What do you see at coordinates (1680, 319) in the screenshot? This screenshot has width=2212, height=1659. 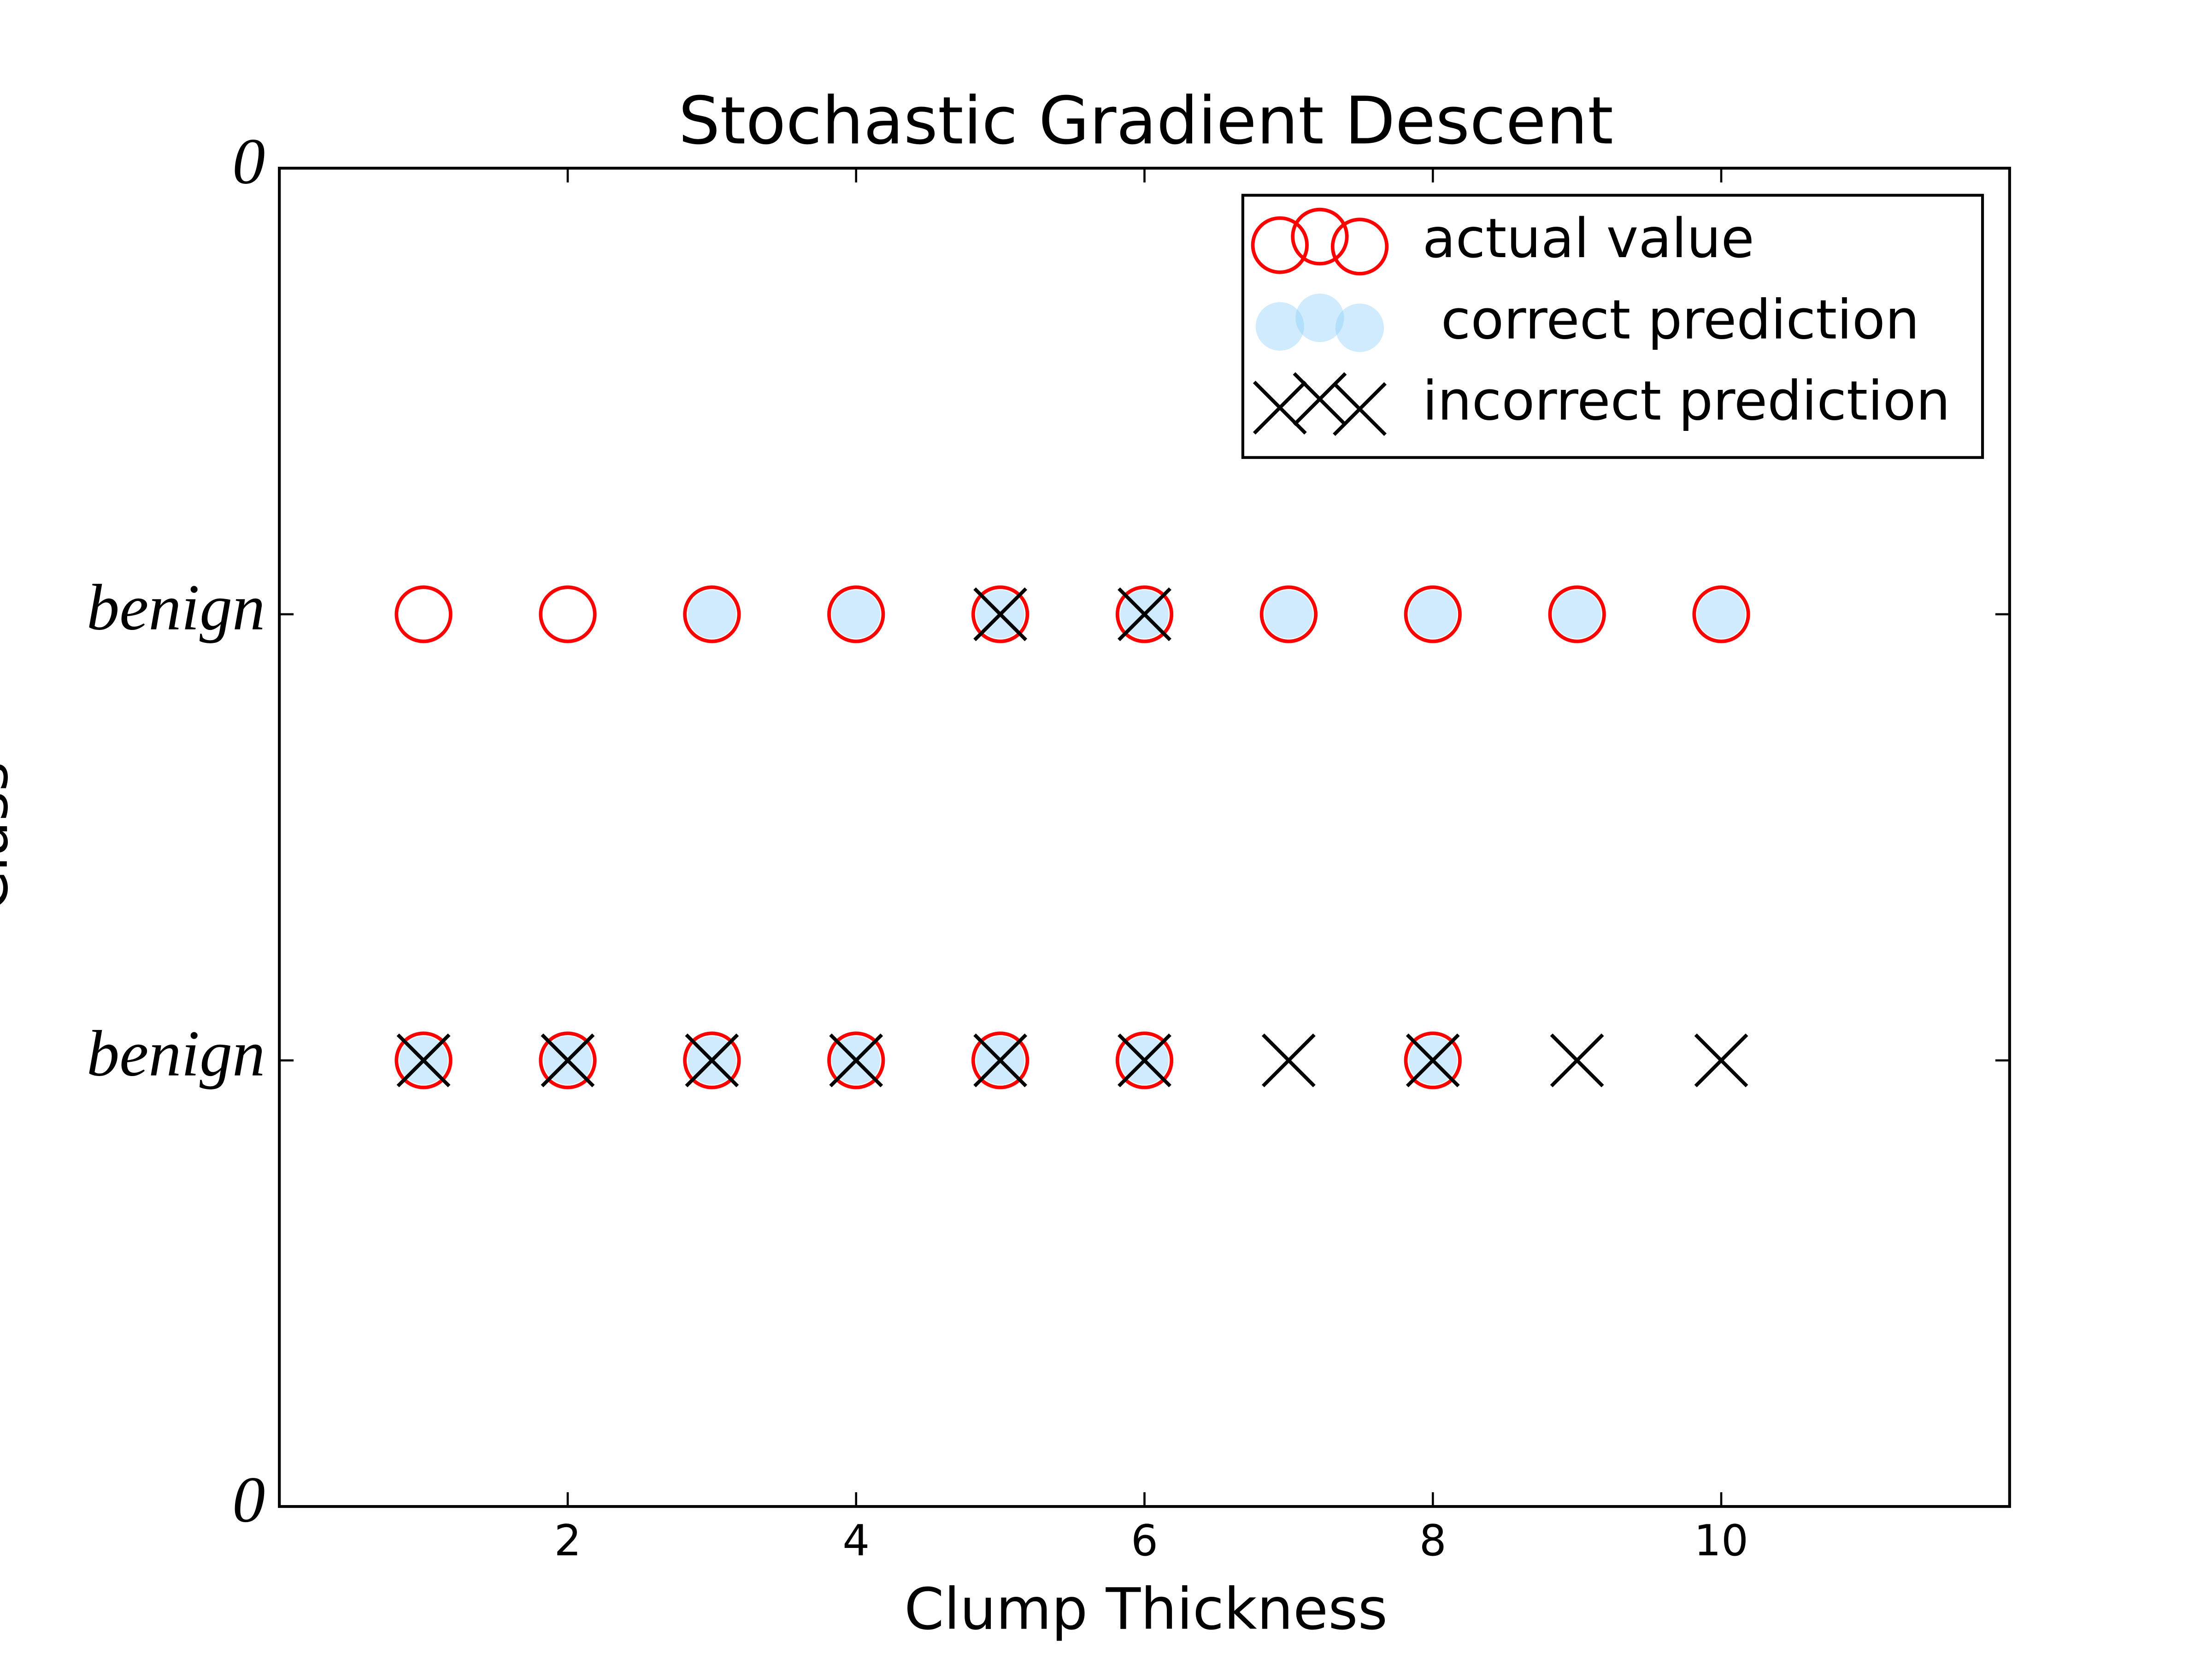 I see `legend-label: correct prediction` at bounding box center [1680, 319].